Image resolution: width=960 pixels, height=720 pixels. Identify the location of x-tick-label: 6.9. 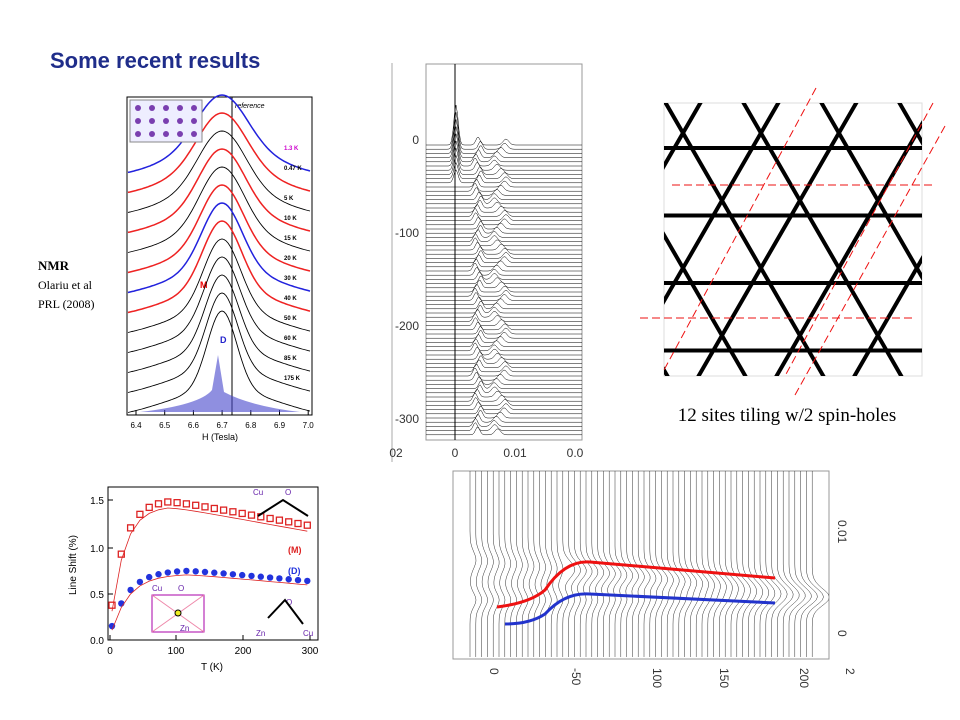
(280, 425).